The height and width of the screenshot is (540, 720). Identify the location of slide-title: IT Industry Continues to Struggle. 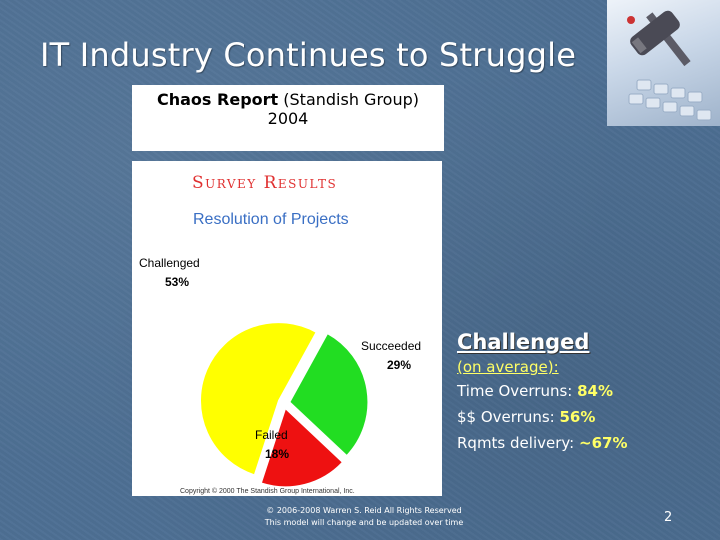
(308, 55).